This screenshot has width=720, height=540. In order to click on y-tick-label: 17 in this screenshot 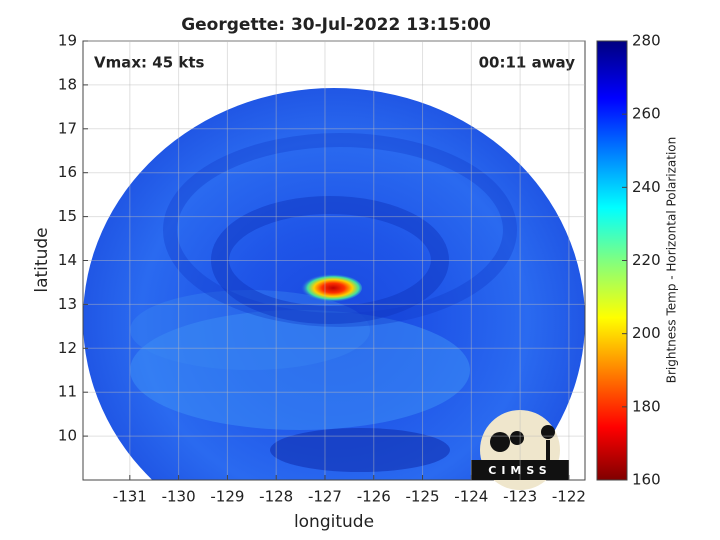, I will do `click(67, 128)`.